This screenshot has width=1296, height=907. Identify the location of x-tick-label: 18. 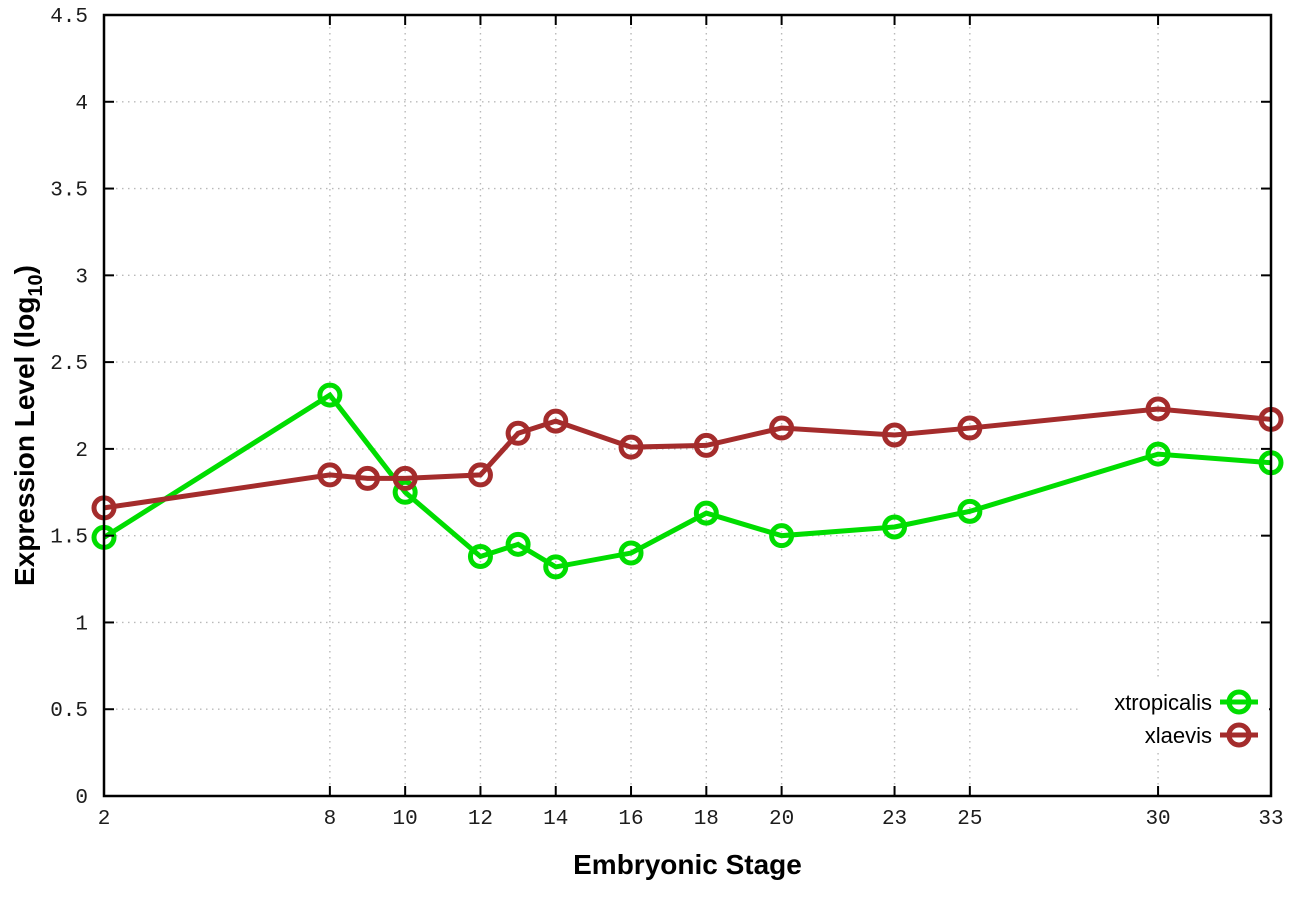
(706, 819).